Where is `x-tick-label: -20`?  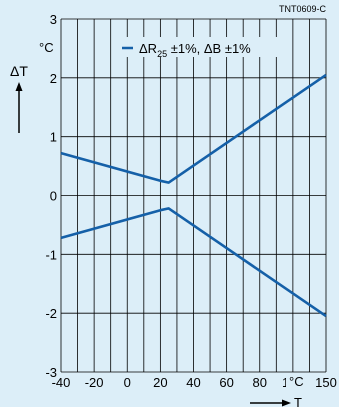 x-tick-label: -20 is located at coordinates (94, 382).